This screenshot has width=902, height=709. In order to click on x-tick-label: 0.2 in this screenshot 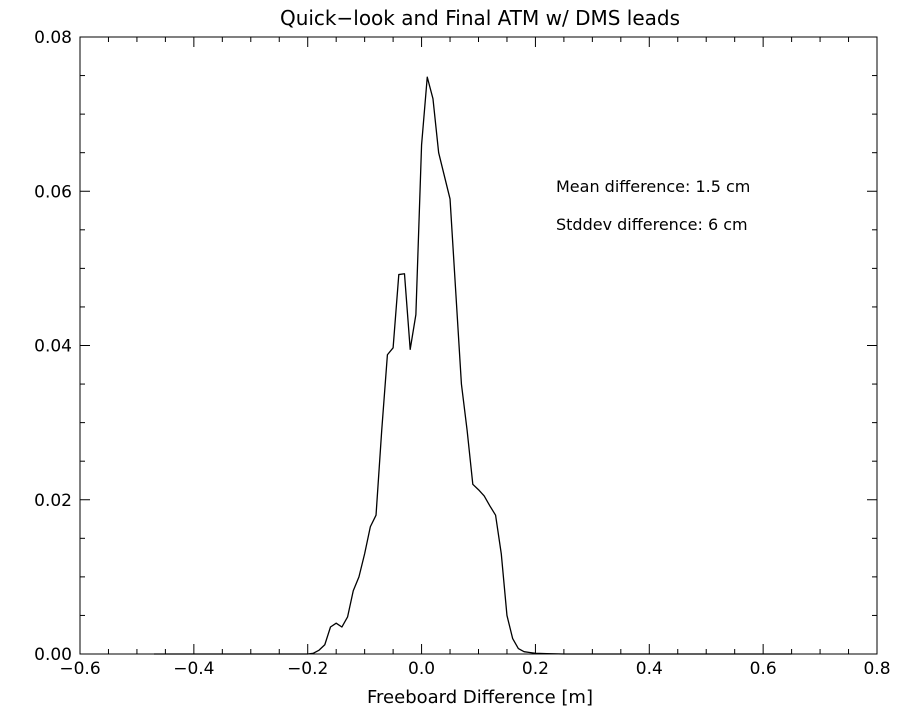, I will do `click(535, 669)`.